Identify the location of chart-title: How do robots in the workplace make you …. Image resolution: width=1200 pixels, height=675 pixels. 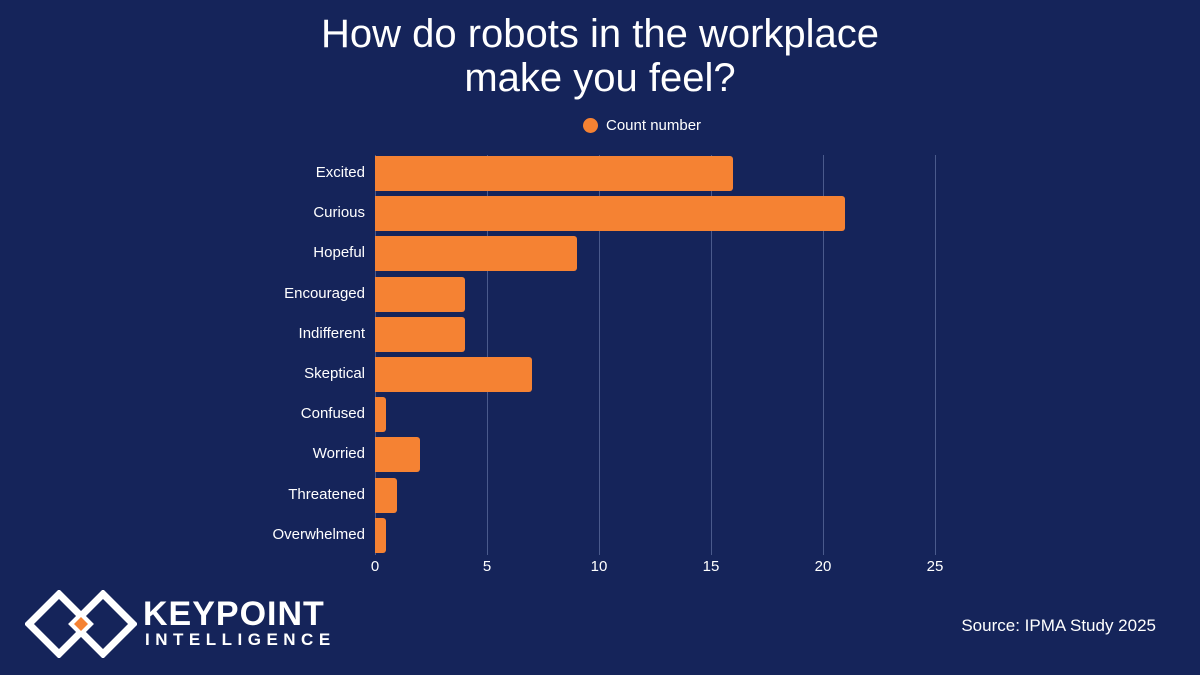
(600, 56).